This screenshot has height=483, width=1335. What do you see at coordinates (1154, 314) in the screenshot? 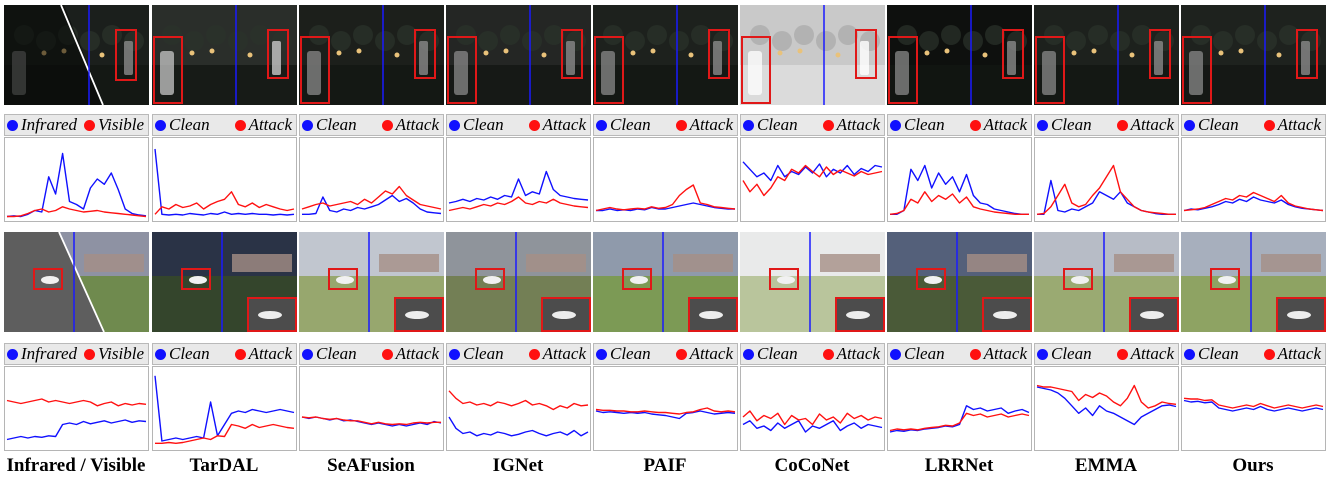
I see `zoom-inset-border` at bounding box center [1154, 314].